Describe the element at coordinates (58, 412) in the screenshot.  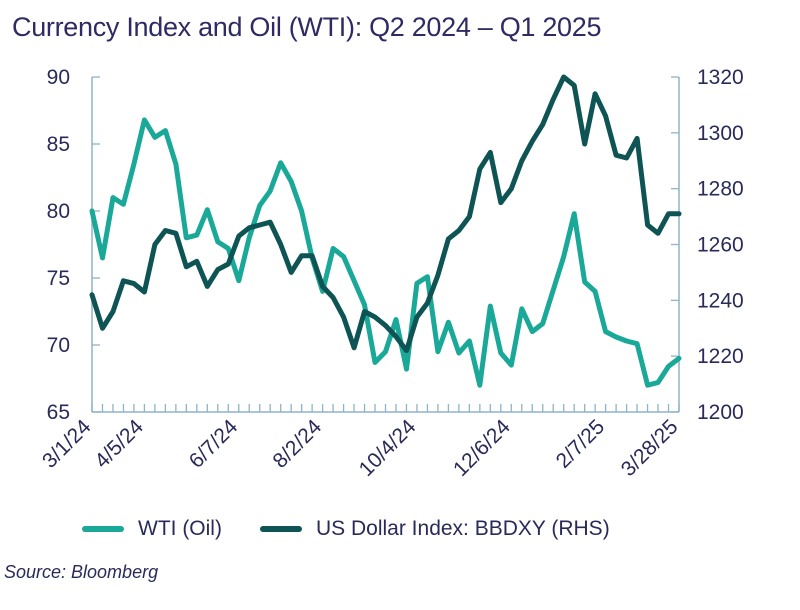
I see `left-axis-tick-label: 65` at that location.